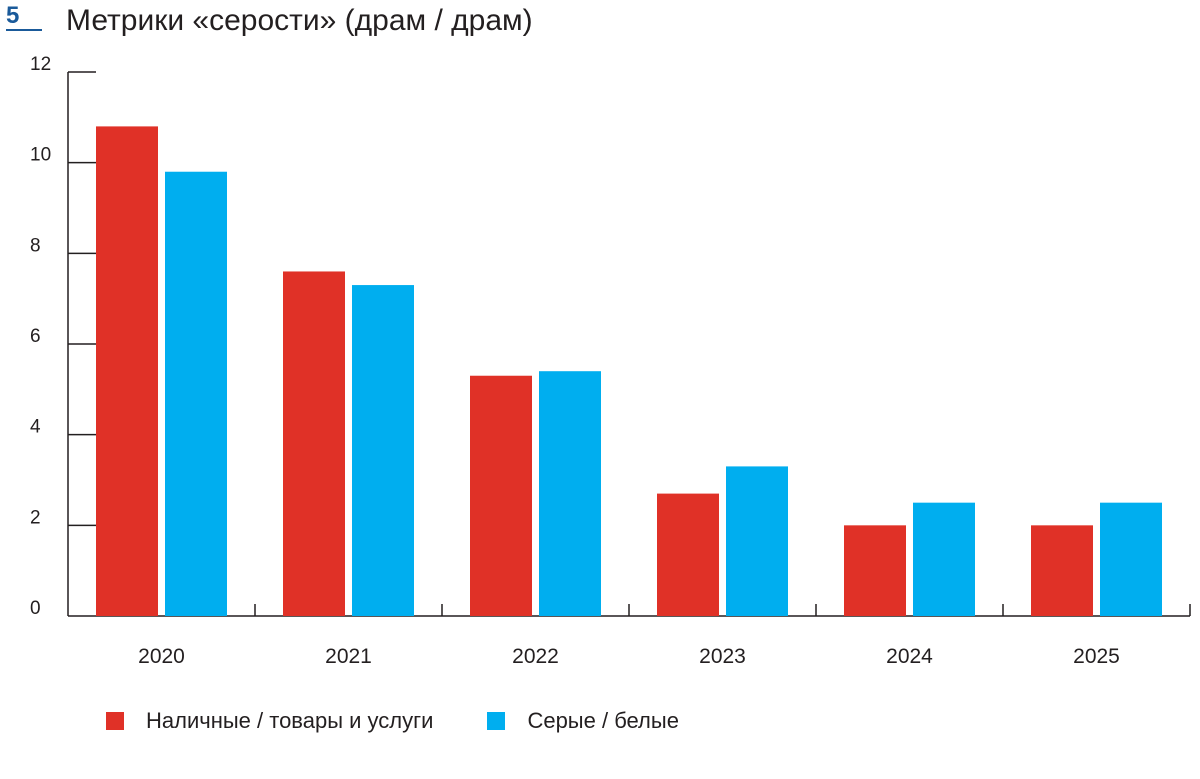  What do you see at coordinates (535, 656) in the screenshot?
I see `x-tick-label-2022: 2022` at bounding box center [535, 656].